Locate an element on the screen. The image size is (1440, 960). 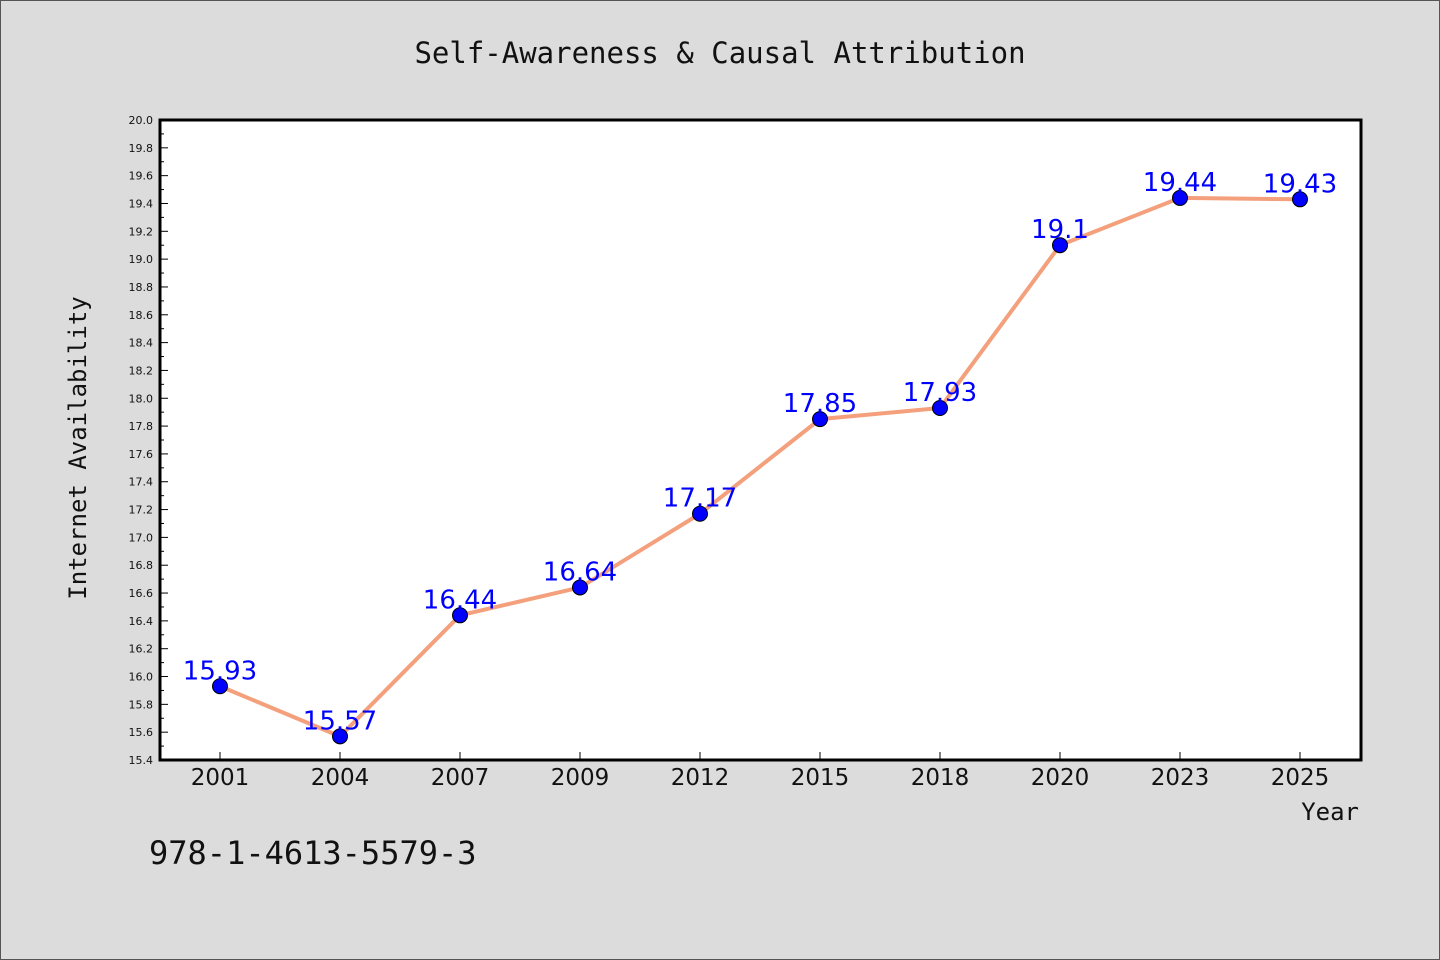
isbn-annotation: 978-1-4613-5579-3 is located at coordinates (313, 853).